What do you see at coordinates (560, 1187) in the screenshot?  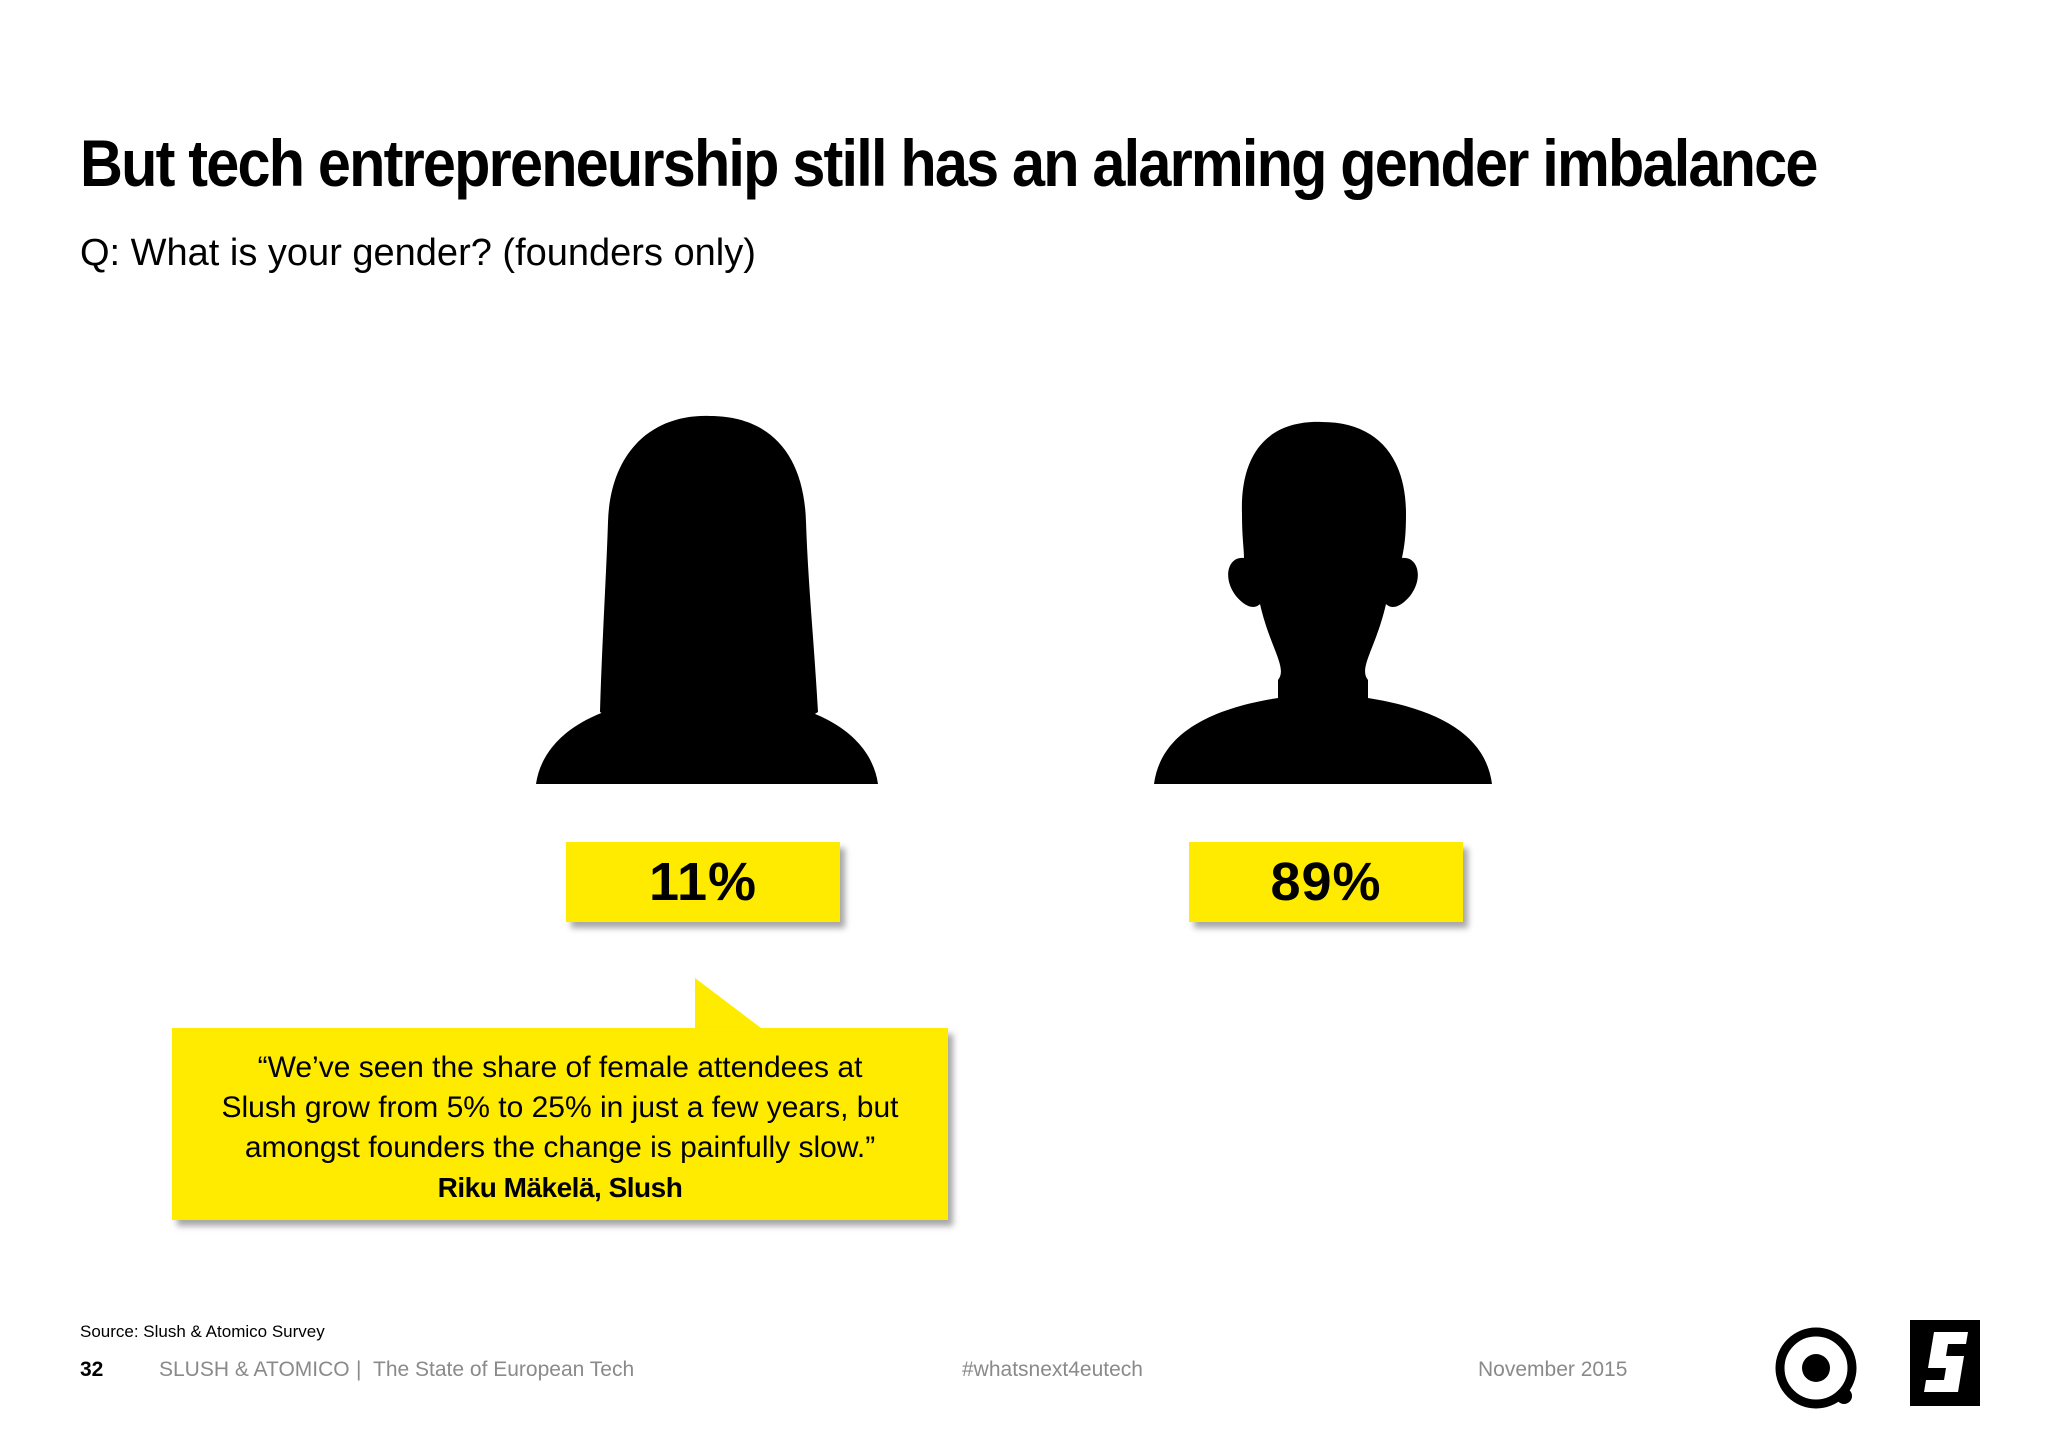 I see `quote-author: Riku Mäkelä, Slush` at bounding box center [560, 1187].